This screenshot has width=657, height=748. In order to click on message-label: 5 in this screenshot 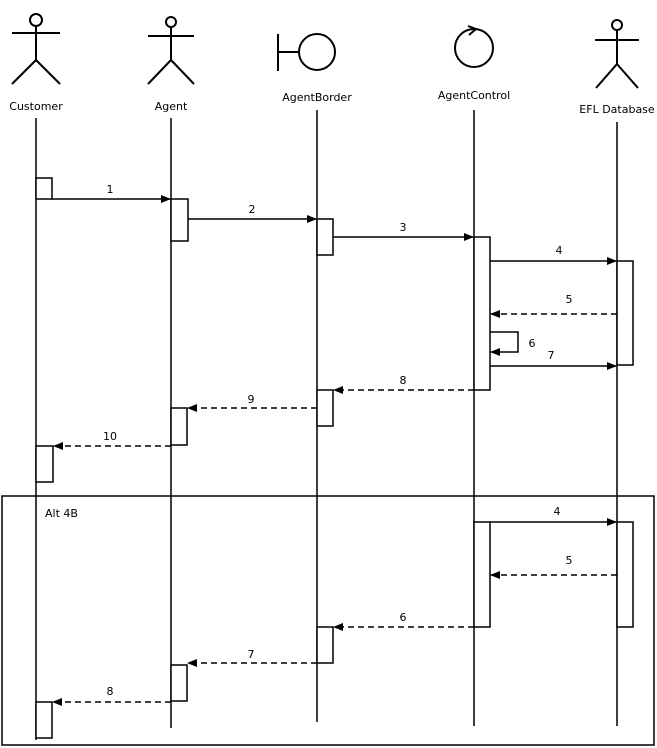, I will do `click(569, 299)`.